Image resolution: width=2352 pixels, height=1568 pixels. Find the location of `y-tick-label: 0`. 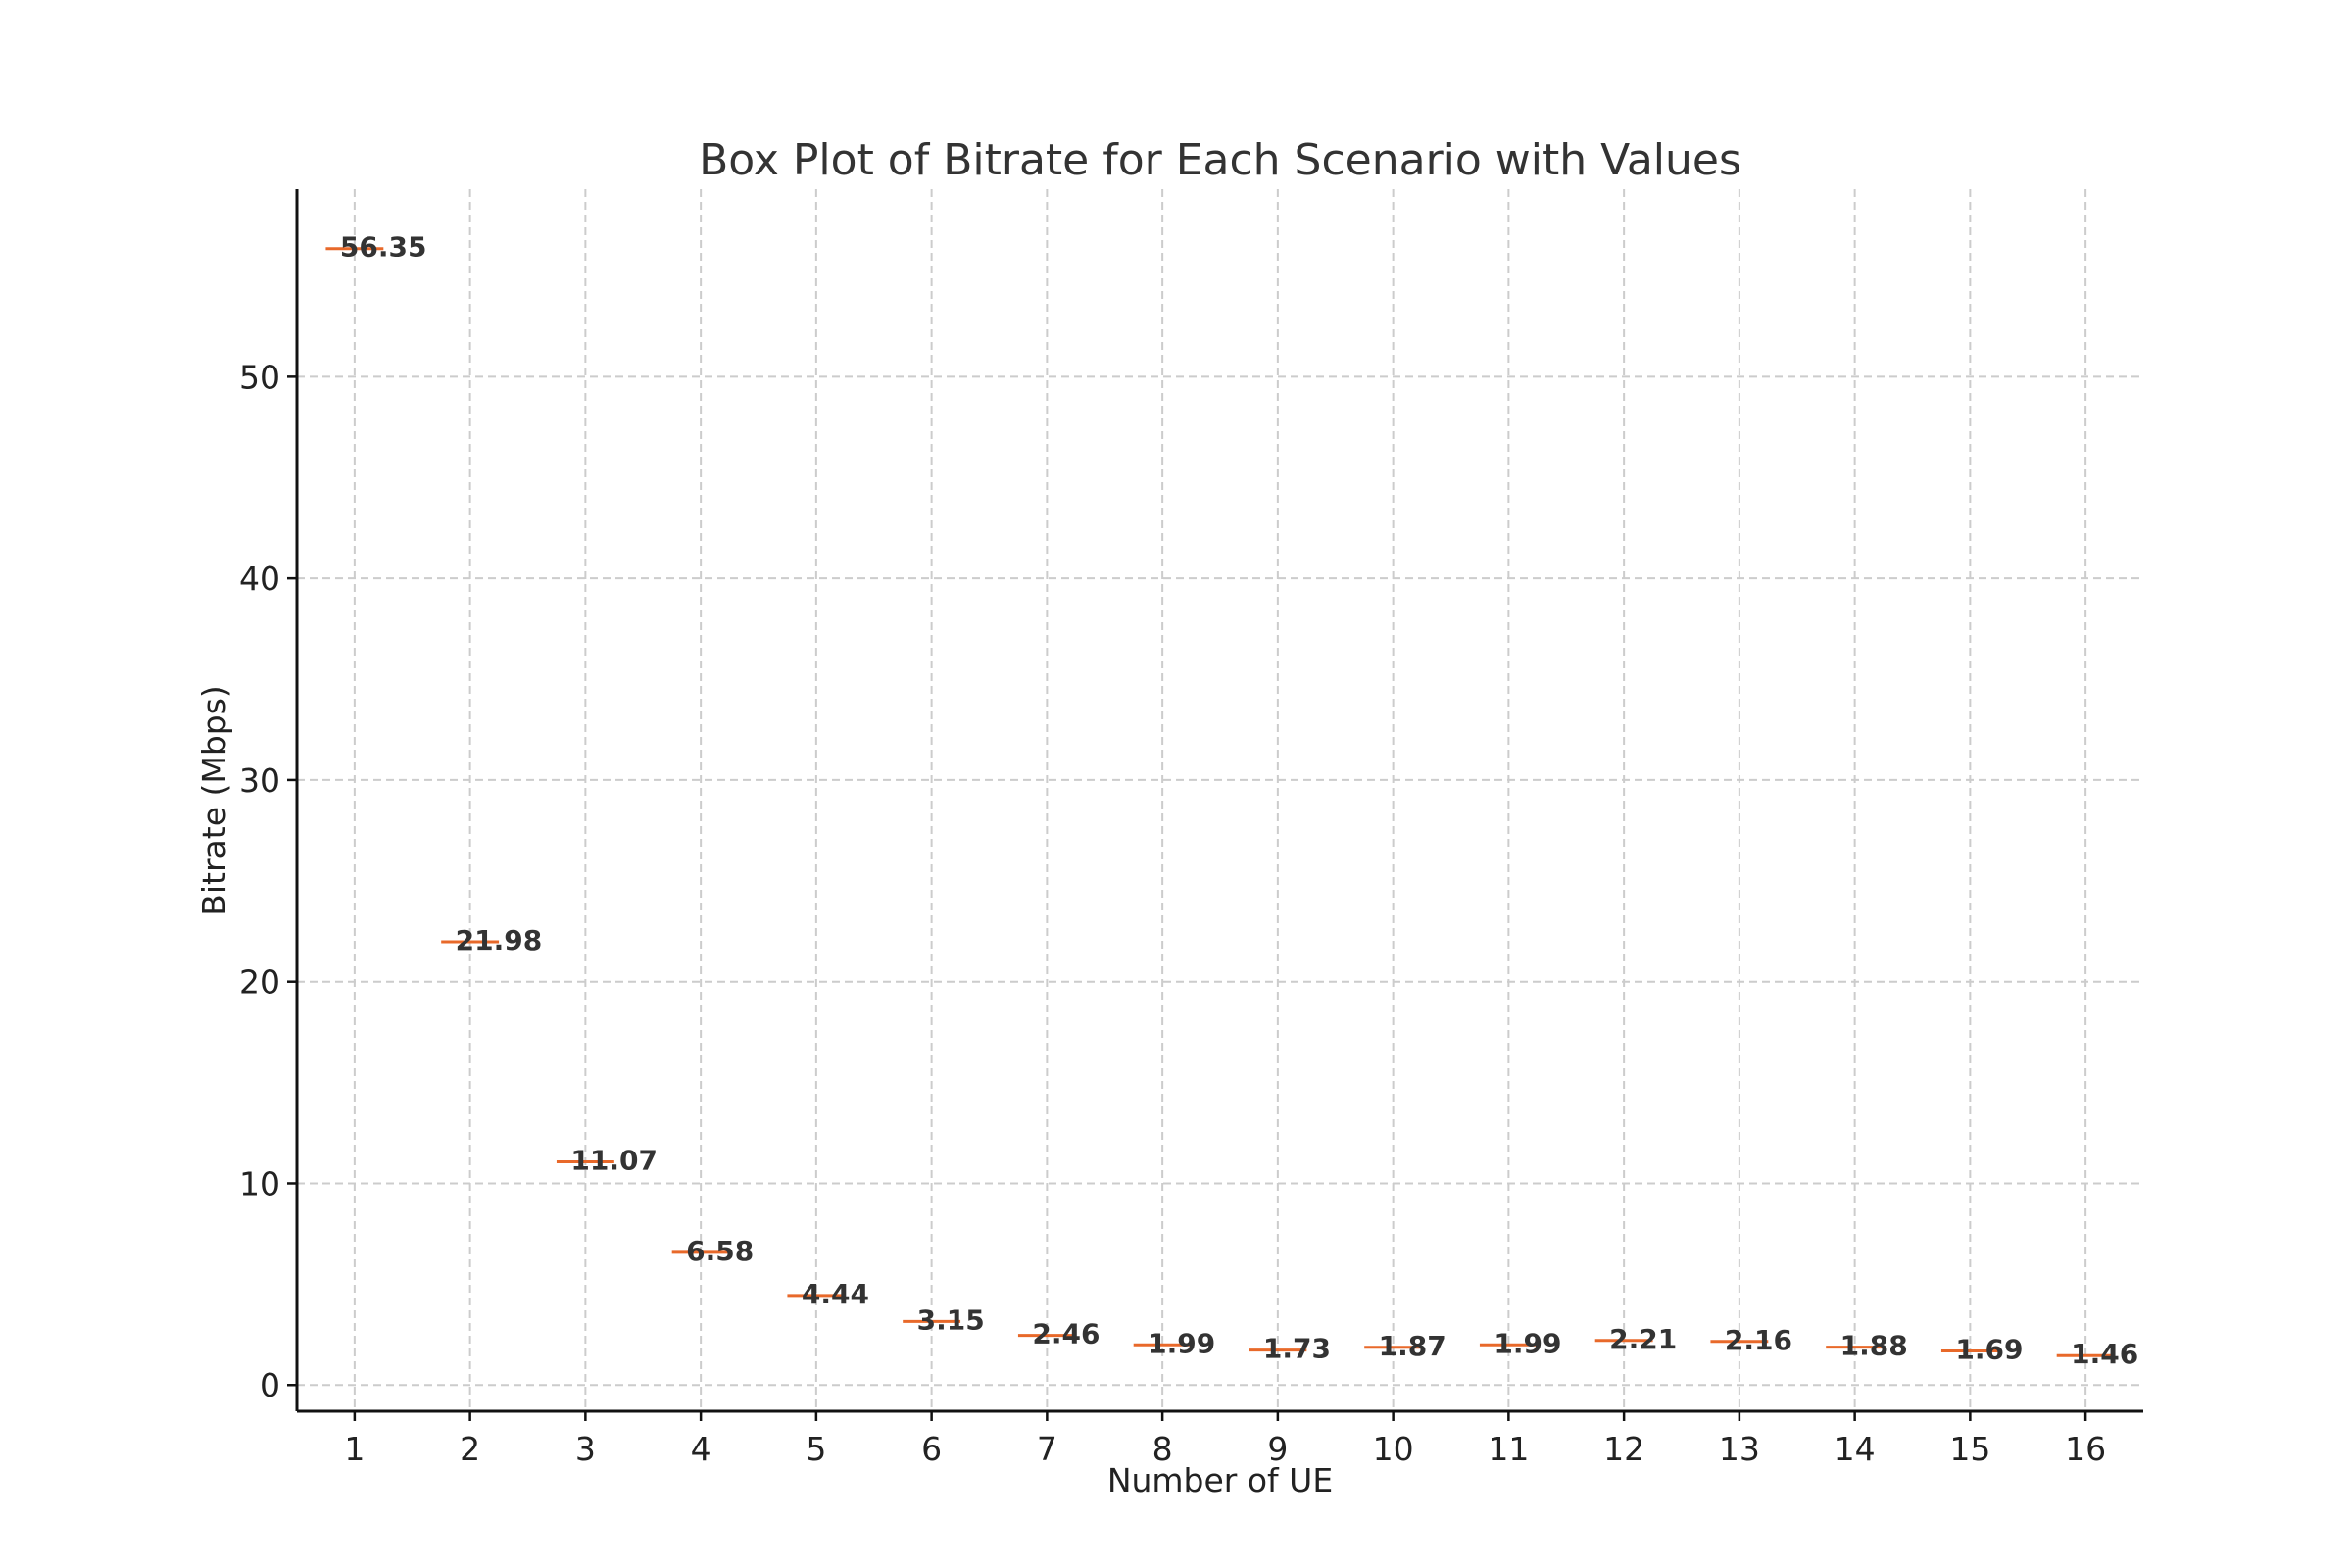

y-tick-label: 0 is located at coordinates (270, 1385).